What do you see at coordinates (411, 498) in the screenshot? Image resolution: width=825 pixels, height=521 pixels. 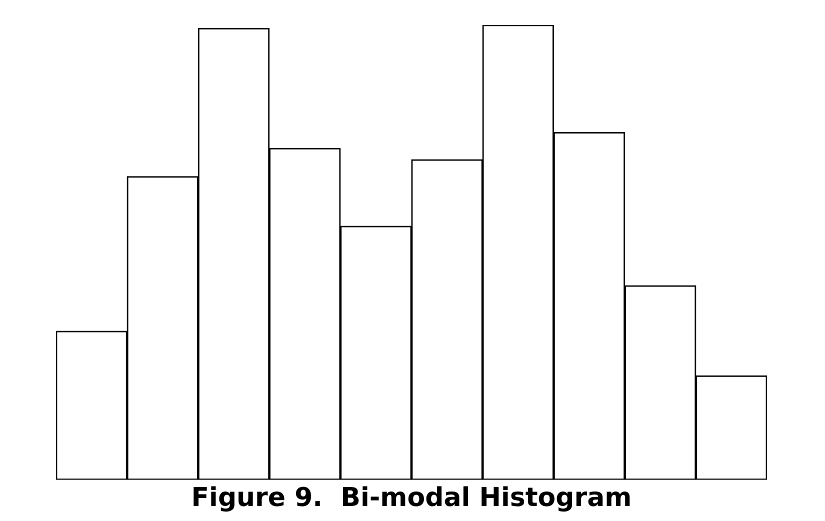 I see `text: Figure 9. Bi-modal Histogram` at bounding box center [411, 498].